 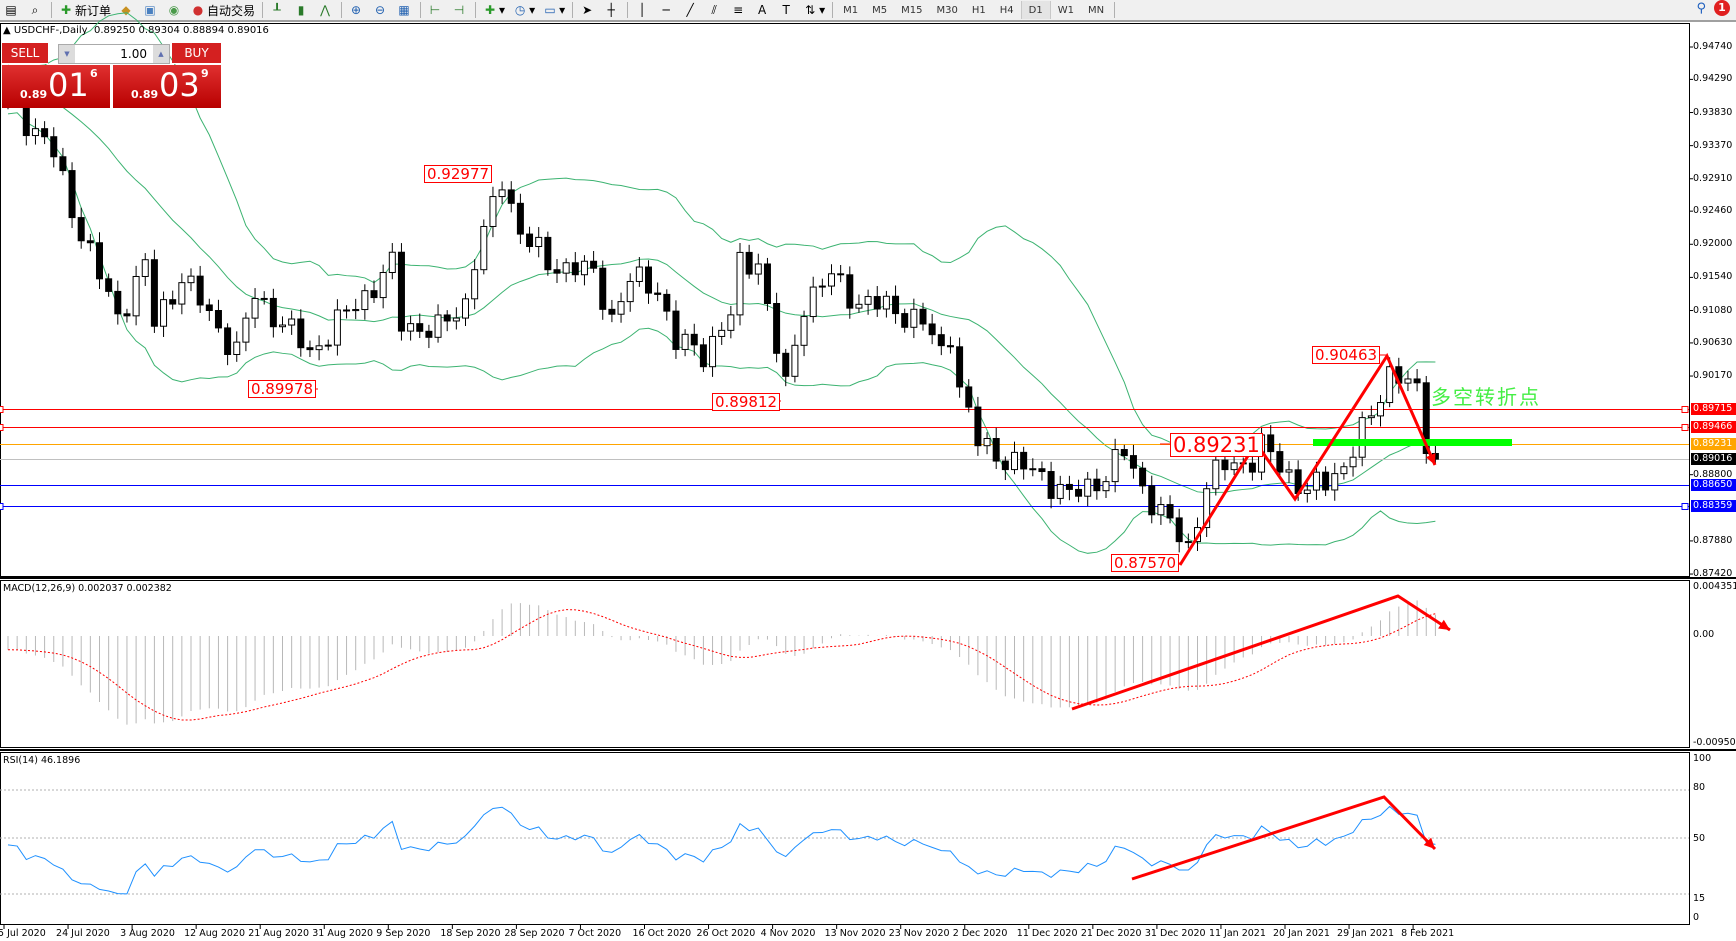 I want to click on bar-chart-button: ┸, so click(x=278, y=10).